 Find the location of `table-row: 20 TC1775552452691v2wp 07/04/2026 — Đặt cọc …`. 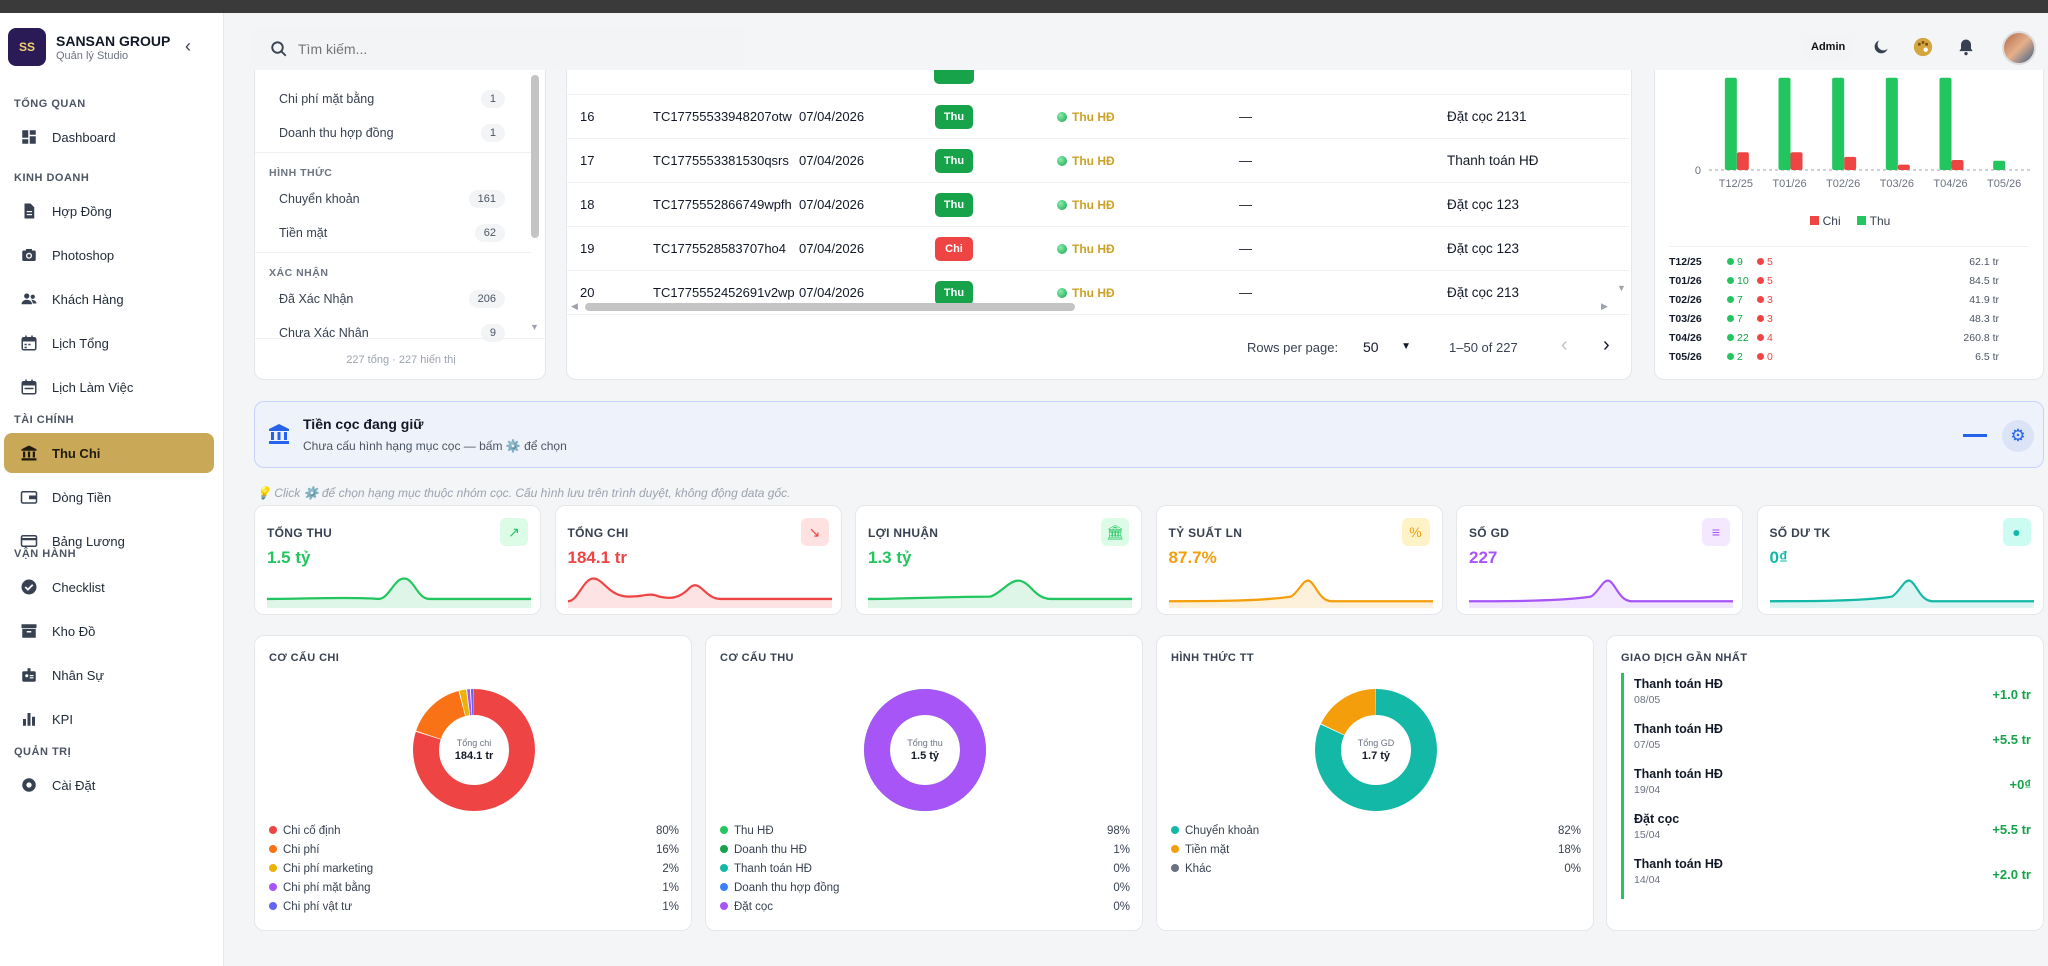

table-row: 20 TC1775552452691v2wp 07/04/2026 — Đặt cọc … is located at coordinates (1098, 293).